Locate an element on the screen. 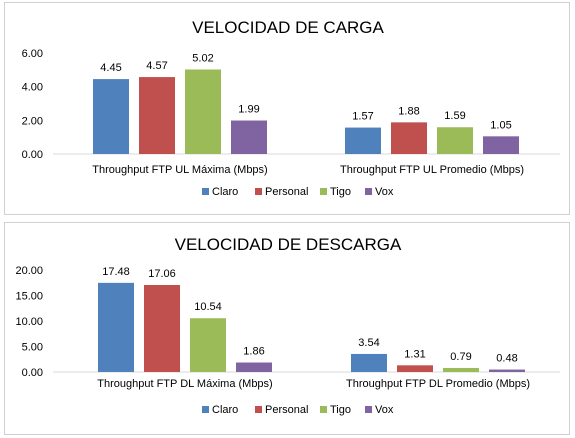  data-label: 17.48 is located at coordinates (116, 272).